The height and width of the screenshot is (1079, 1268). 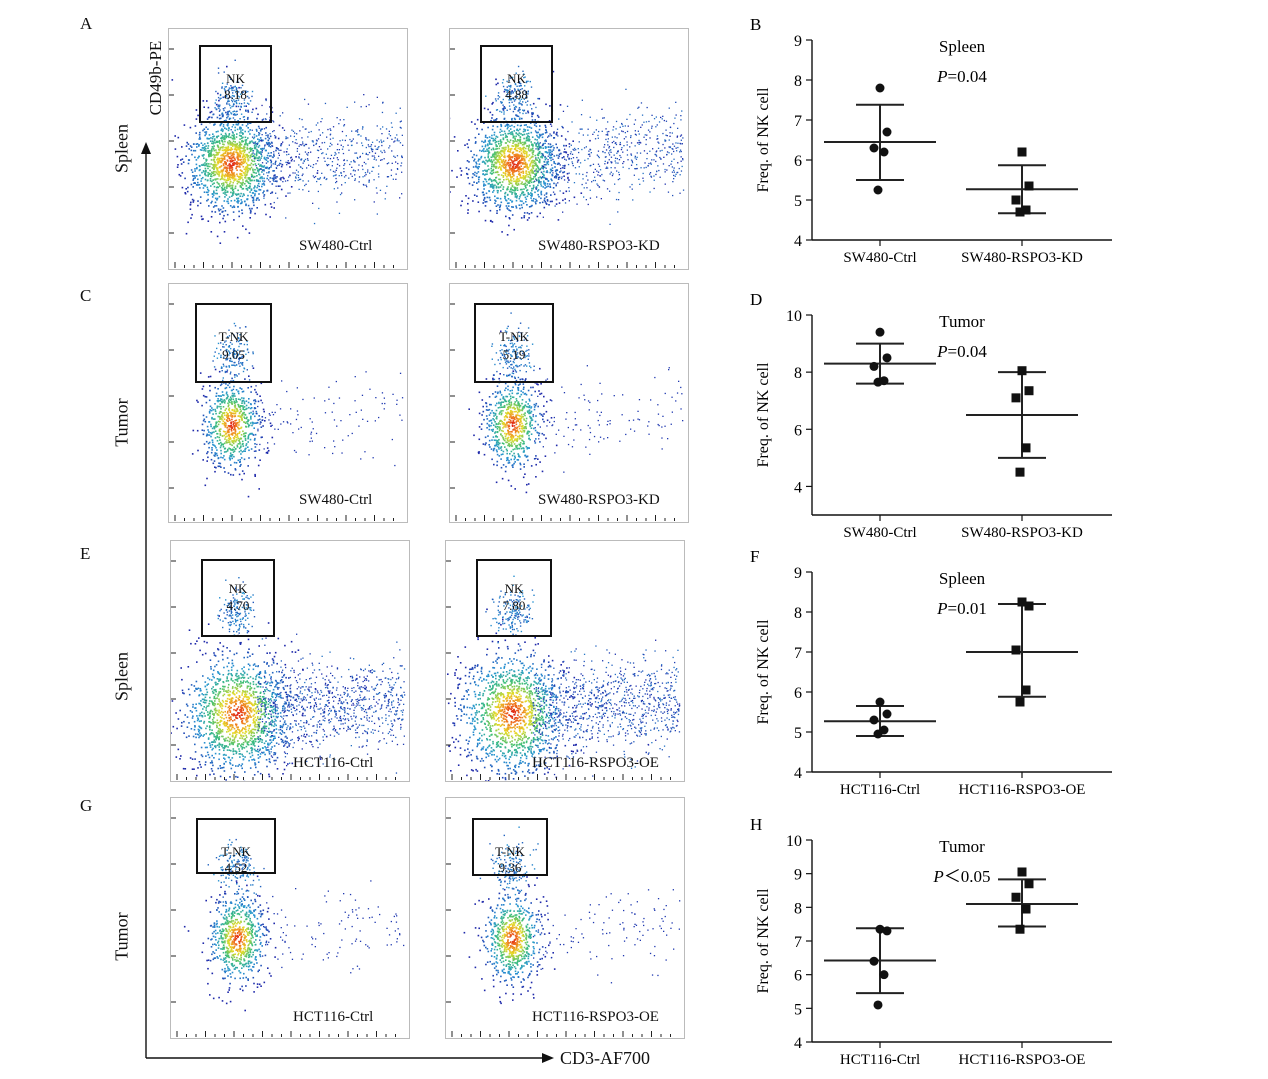 I want to click on density-dots, so click(x=286, y=412).